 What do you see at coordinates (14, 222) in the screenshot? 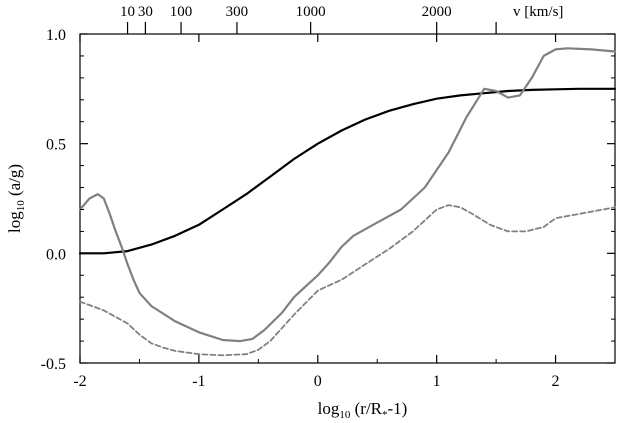
I see `y-label-log: log` at bounding box center [14, 222].